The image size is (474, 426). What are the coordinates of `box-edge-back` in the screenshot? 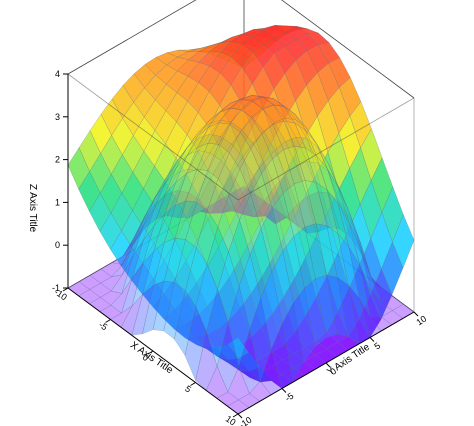 It's located at (132, 37).